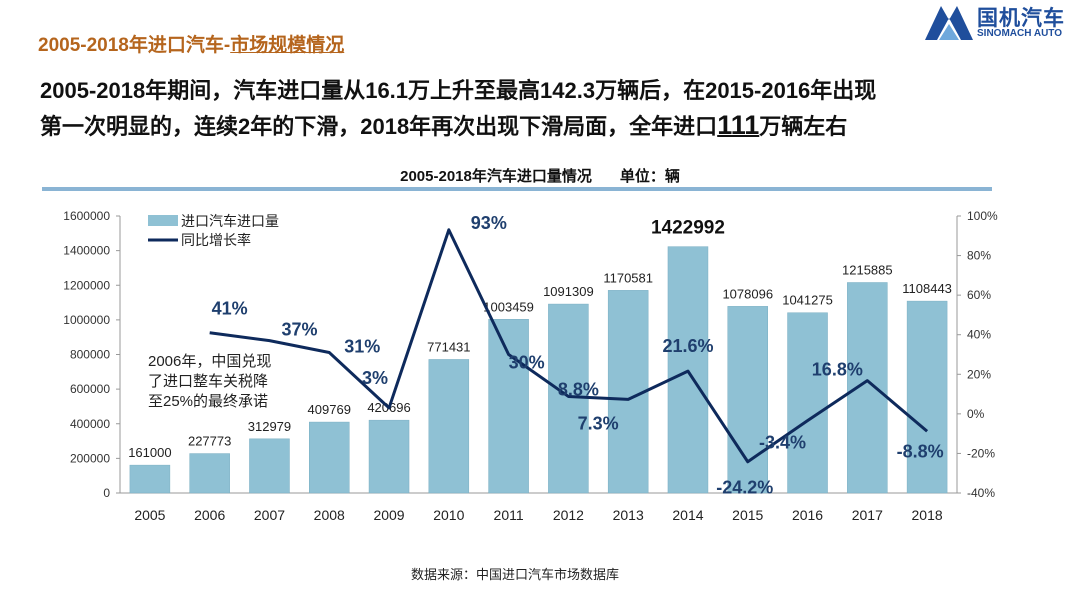  What do you see at coordinates (86, 251) in the screenshot?
I see `left-tick-label: 1400000` at bounding box center [86, 251].